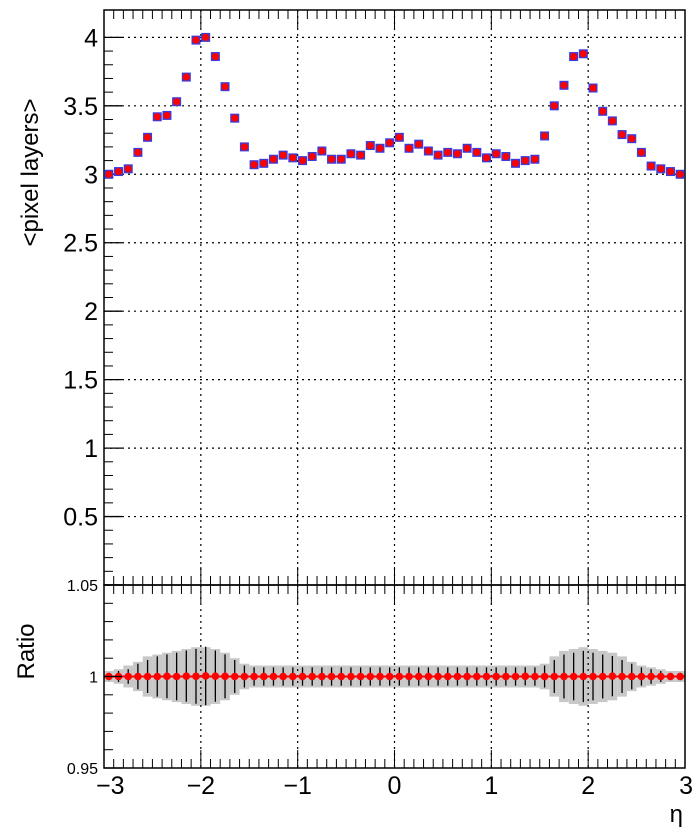  I want to click on x-tick-label: 2, so click(588, 786).